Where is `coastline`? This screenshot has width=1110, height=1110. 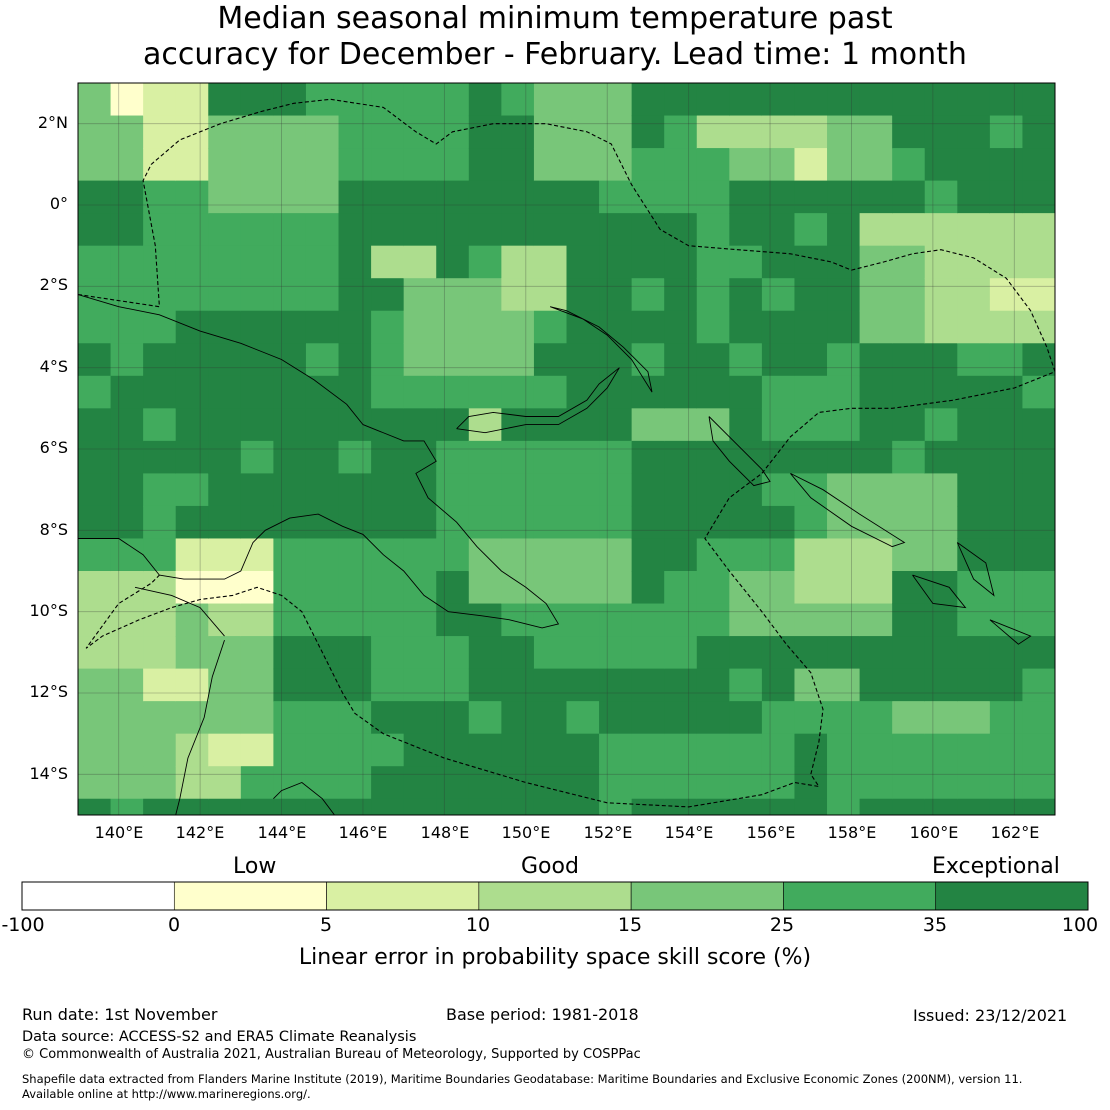
coastline is located at coordinates (939, 591).